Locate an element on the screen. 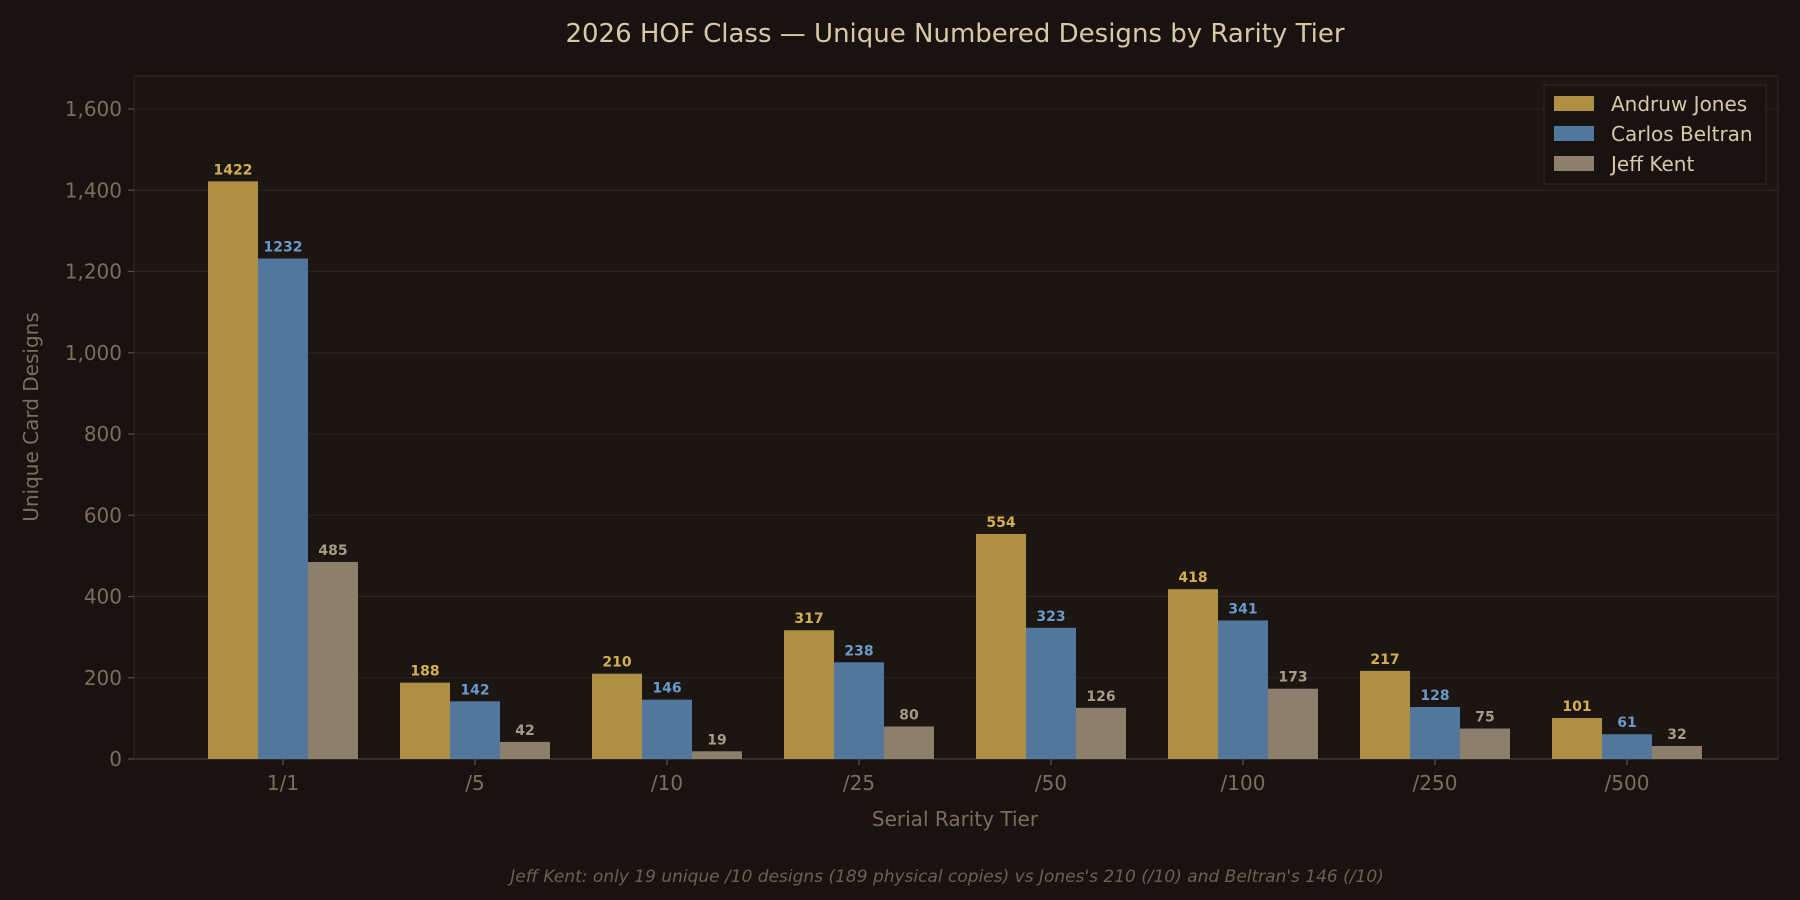  x-tick-label: /250 is located at coordinates (1435, 783).